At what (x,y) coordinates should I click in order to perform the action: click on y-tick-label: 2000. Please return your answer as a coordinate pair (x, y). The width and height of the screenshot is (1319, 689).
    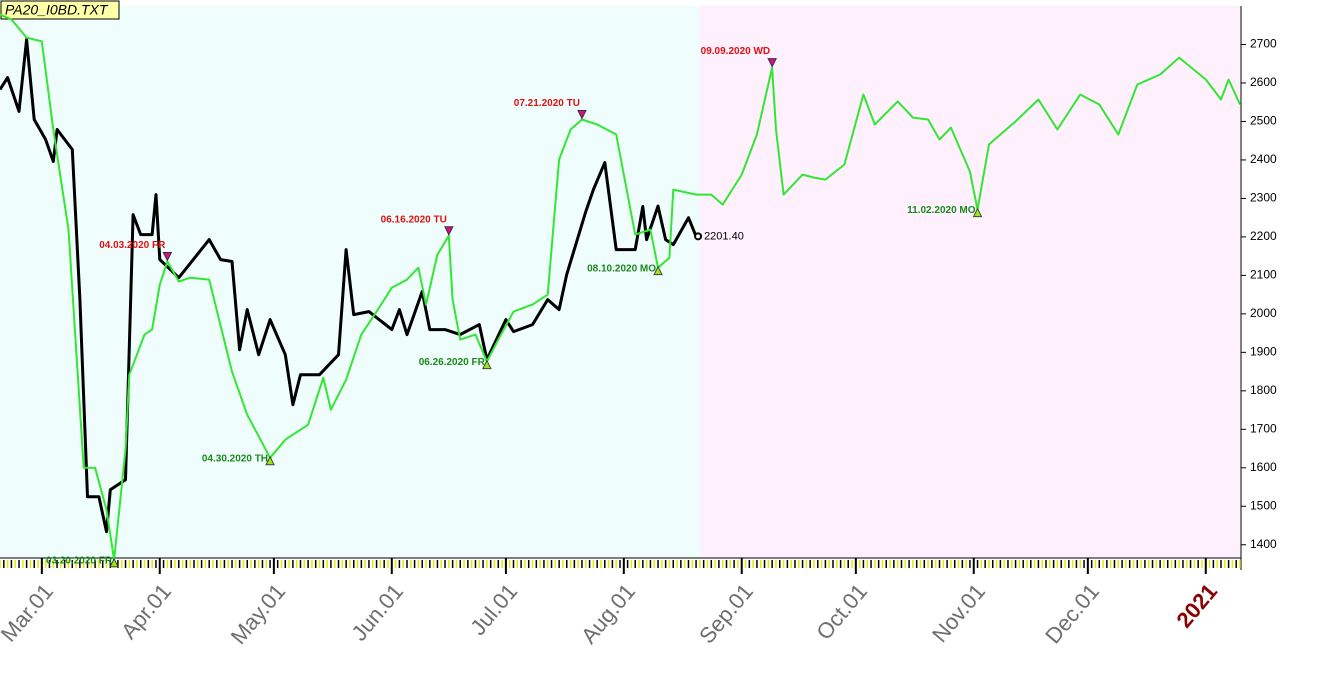
    Looking at the image, I should click on (1263, 313).